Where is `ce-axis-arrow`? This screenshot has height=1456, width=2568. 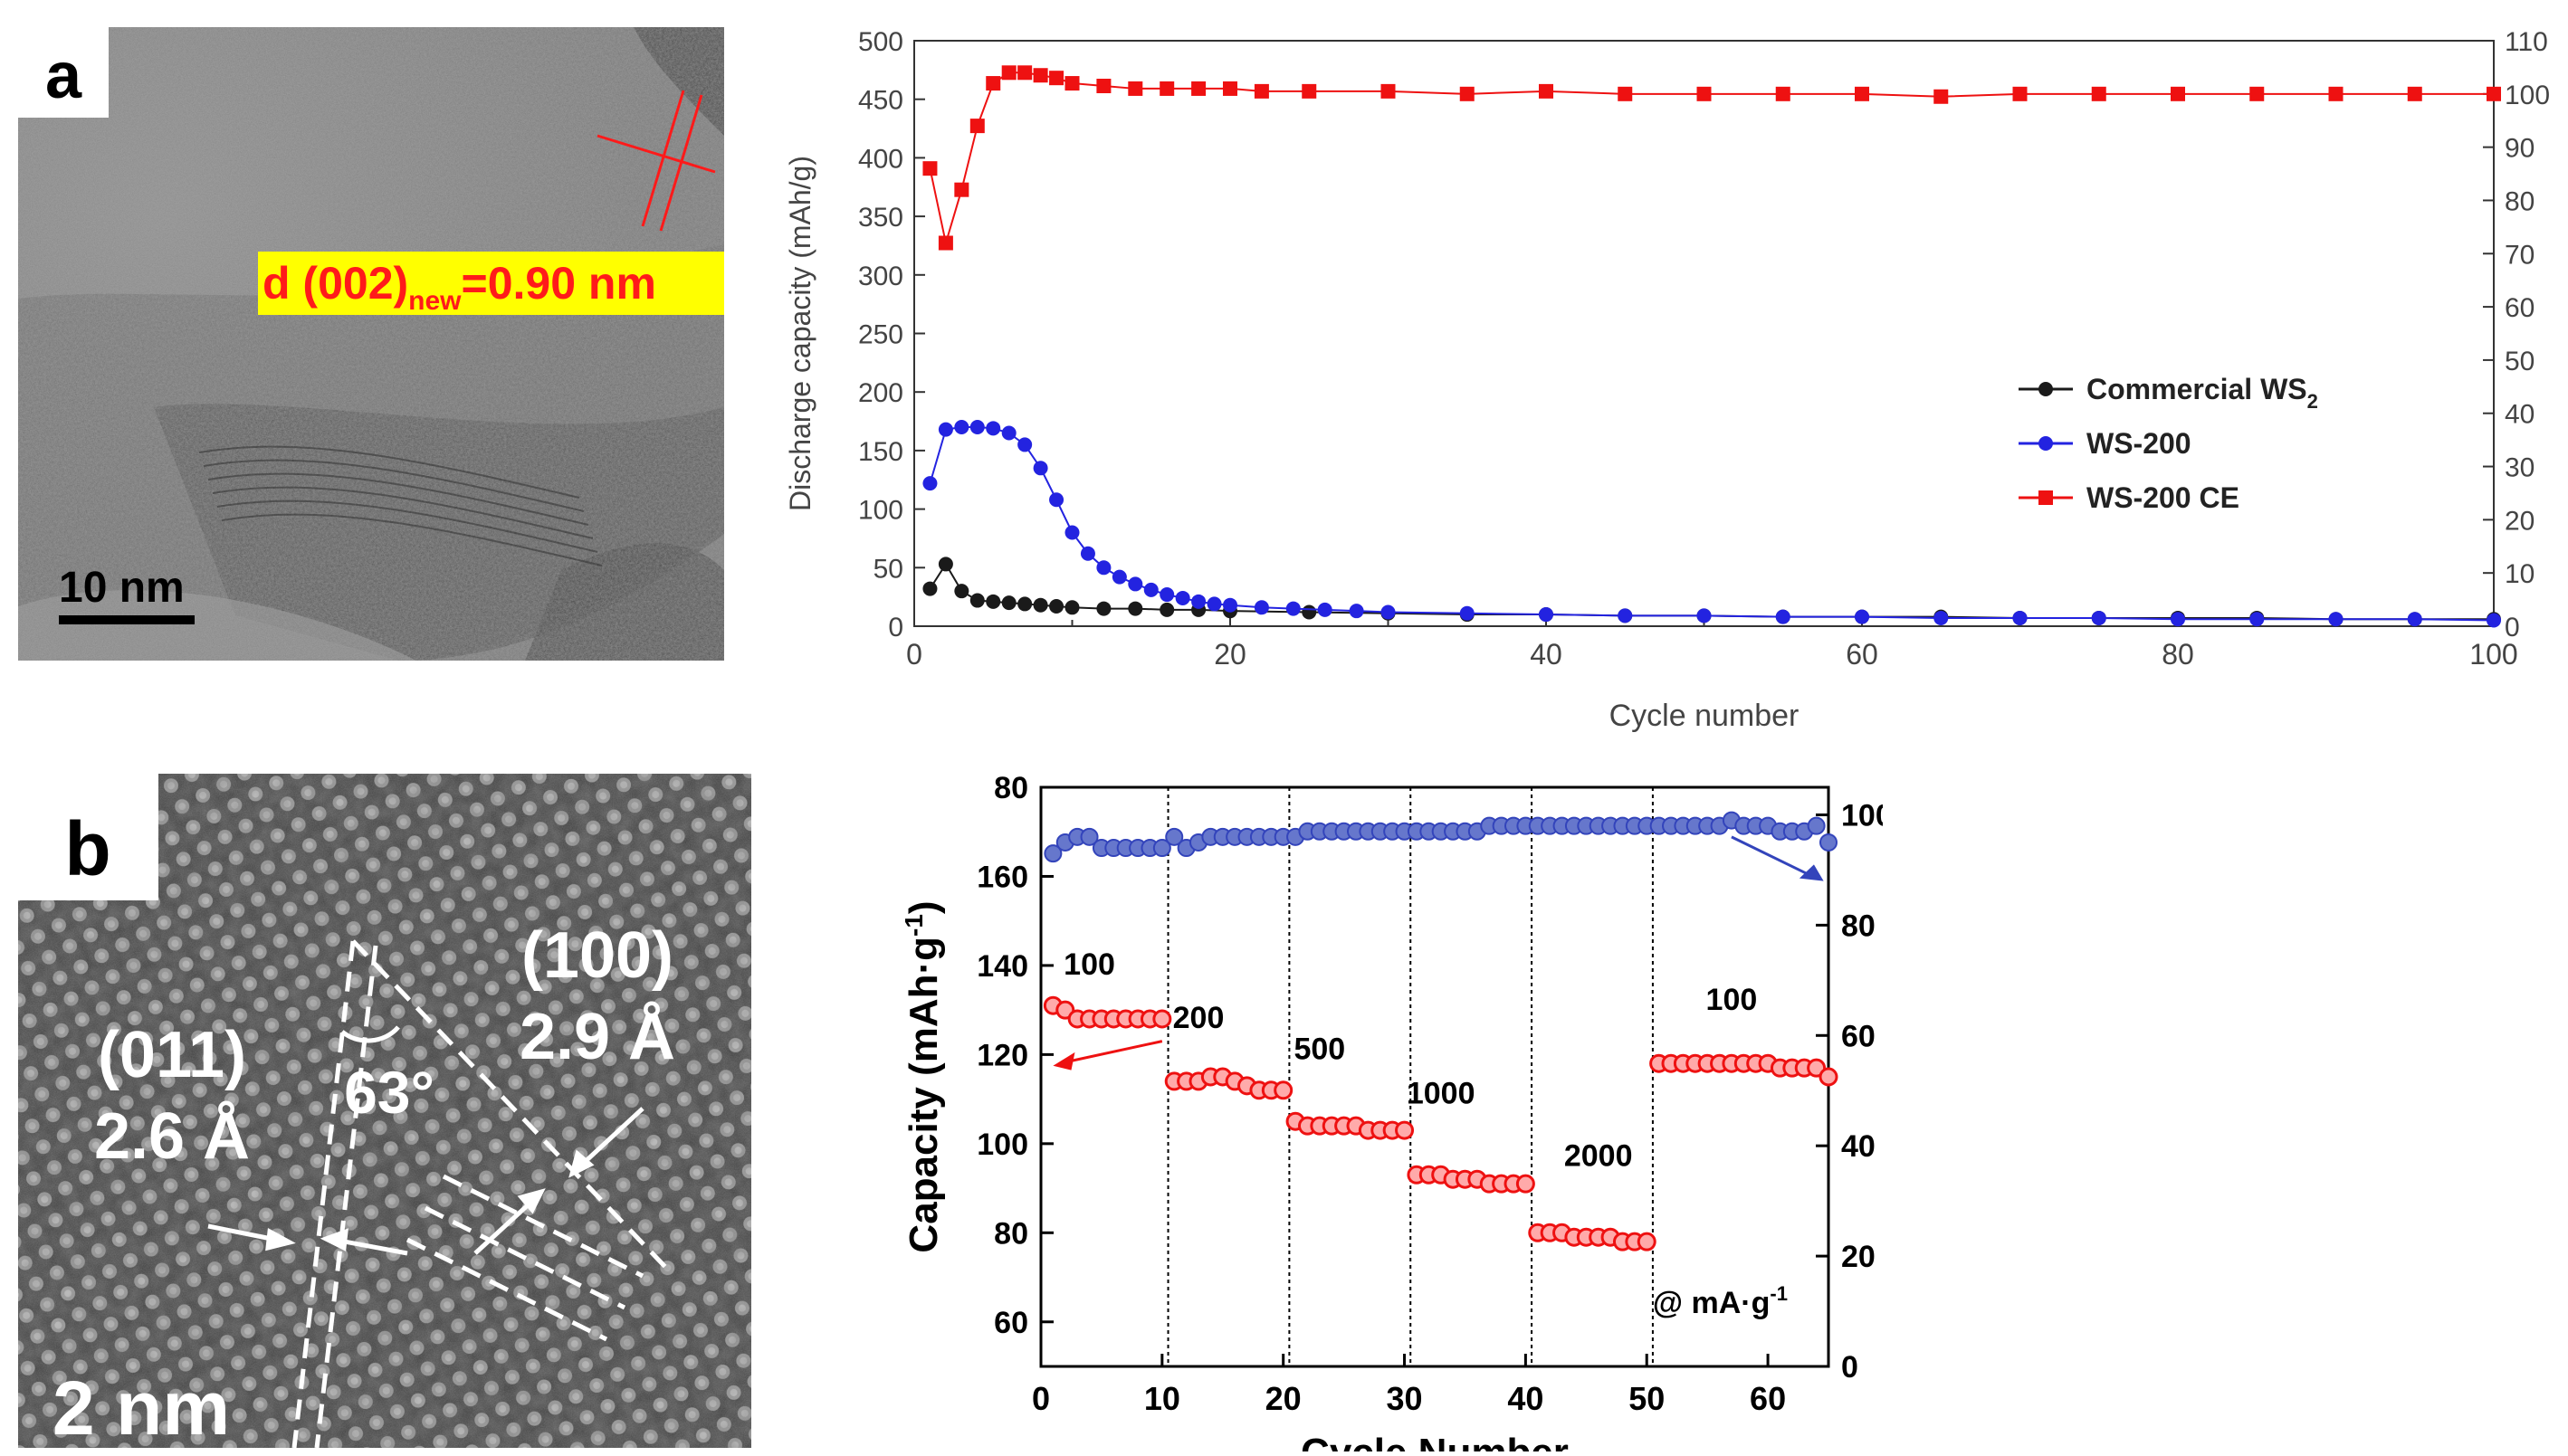
ce-axis-arrow is located at coordinates (1775, 858).